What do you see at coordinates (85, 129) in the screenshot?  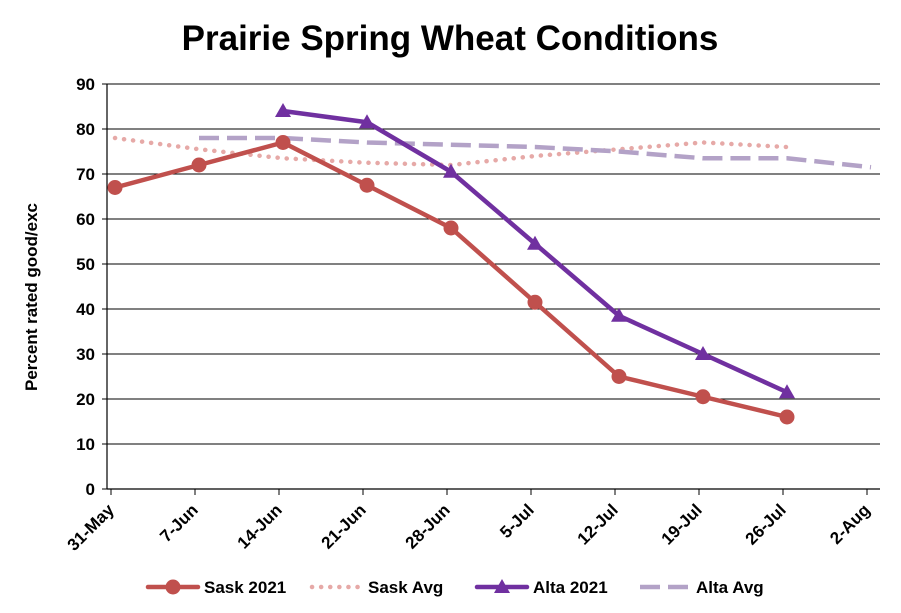 I see `y-tick-label: 80` at bounding box center [85, 129].